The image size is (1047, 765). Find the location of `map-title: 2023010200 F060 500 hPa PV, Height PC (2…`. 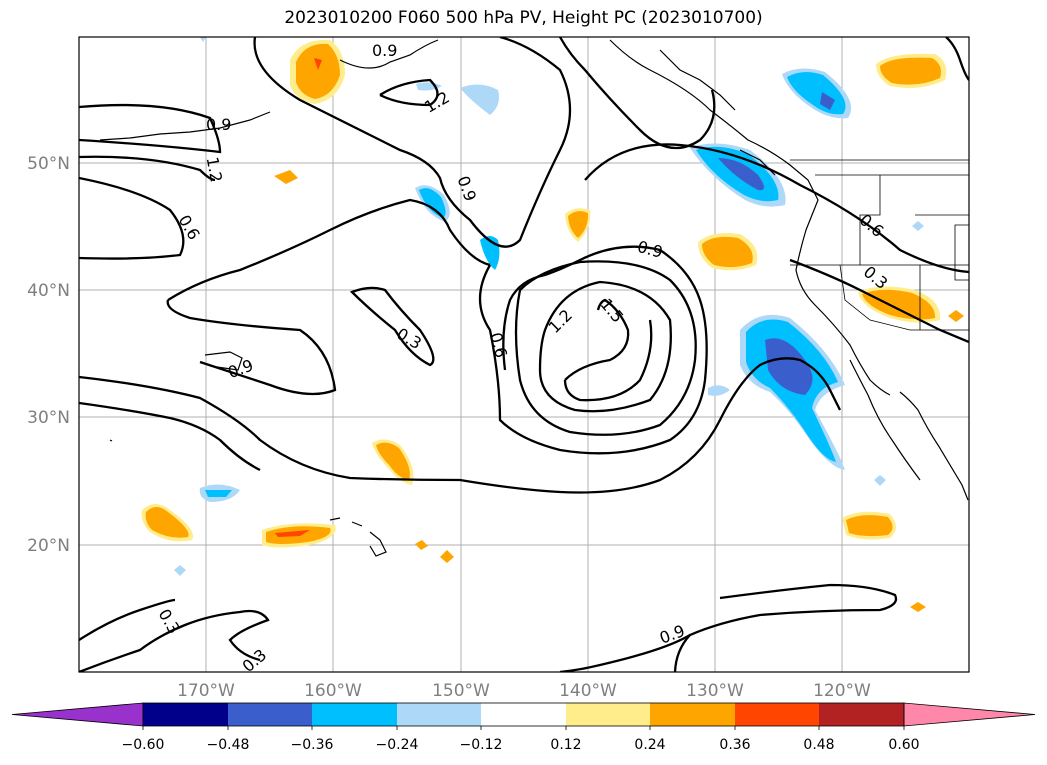

map-title: 2023010200 F060 500 hPa PV, Height PC (2… is located at coordinates (523, 18).